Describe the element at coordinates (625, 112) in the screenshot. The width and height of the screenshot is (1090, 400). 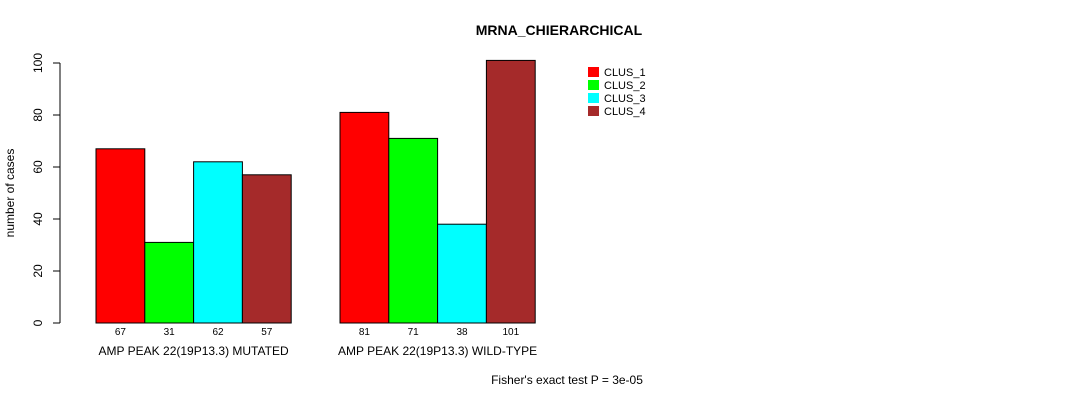
I see `legend-label: CLUS_4` at that location.